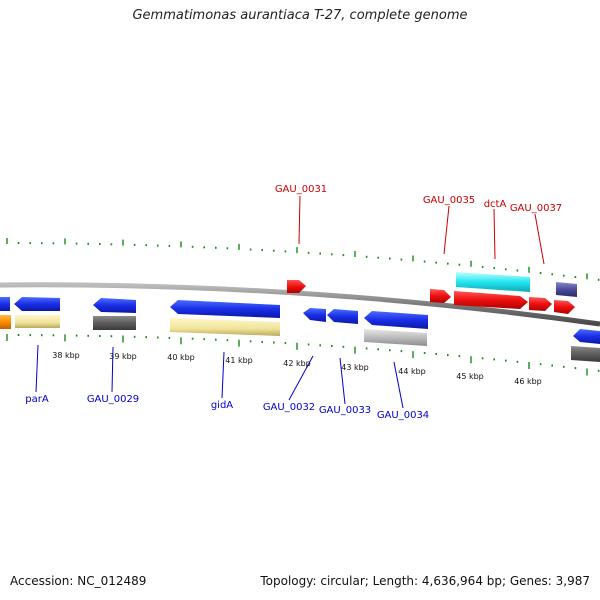 Image resolution: width=600 pixels, height=600 pixels. Describe the element at coordinates (421, 230) in the screenshot. I see `forward-label-leaders` at that location.